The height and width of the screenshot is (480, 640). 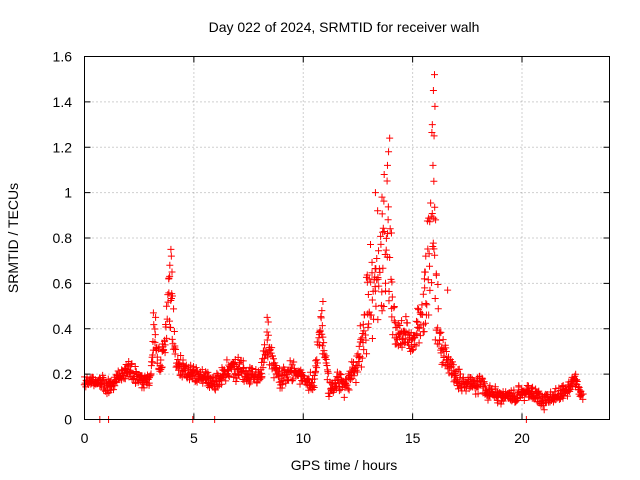 What do you see at coordinates (344, 465) in the screenshot?
I see `x-axis-label: GPS time / hours` at bounding box center [344, 465].